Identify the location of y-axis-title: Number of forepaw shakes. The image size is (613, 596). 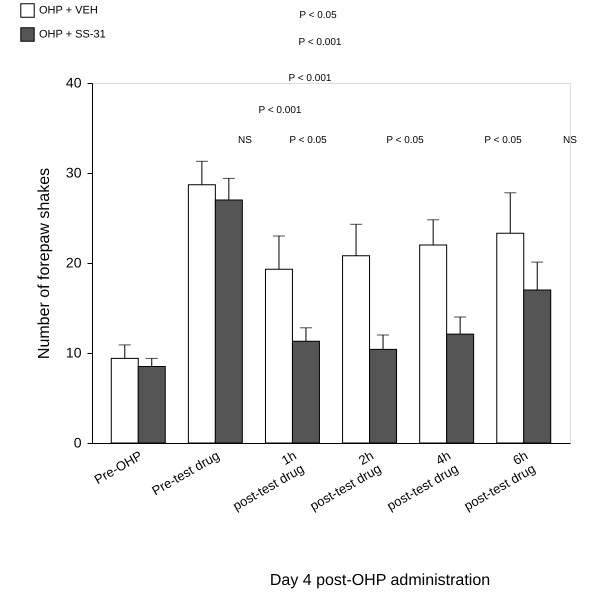
(44, 264).